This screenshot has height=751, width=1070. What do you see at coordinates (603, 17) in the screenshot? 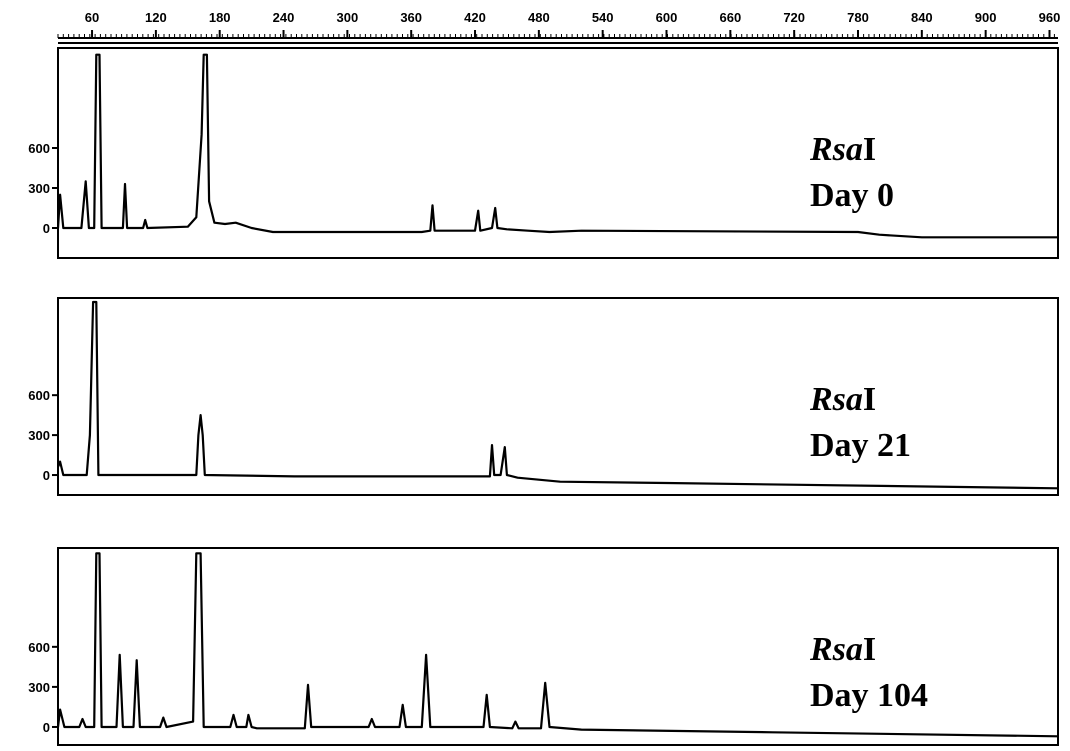
I see `x-tick-label: 540` at bounding box center [603, 17].